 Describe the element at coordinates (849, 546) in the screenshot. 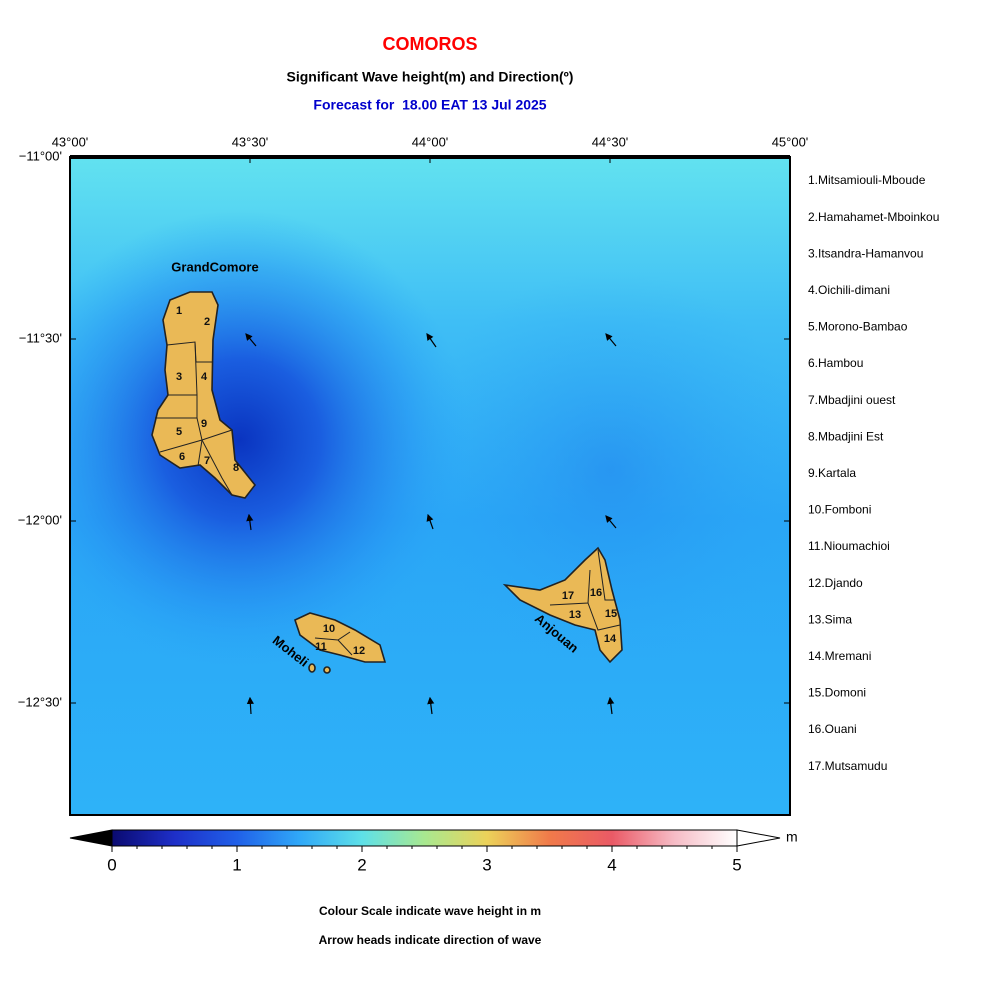

I see `legend-entry: 11.Nioumachioi` at that location.